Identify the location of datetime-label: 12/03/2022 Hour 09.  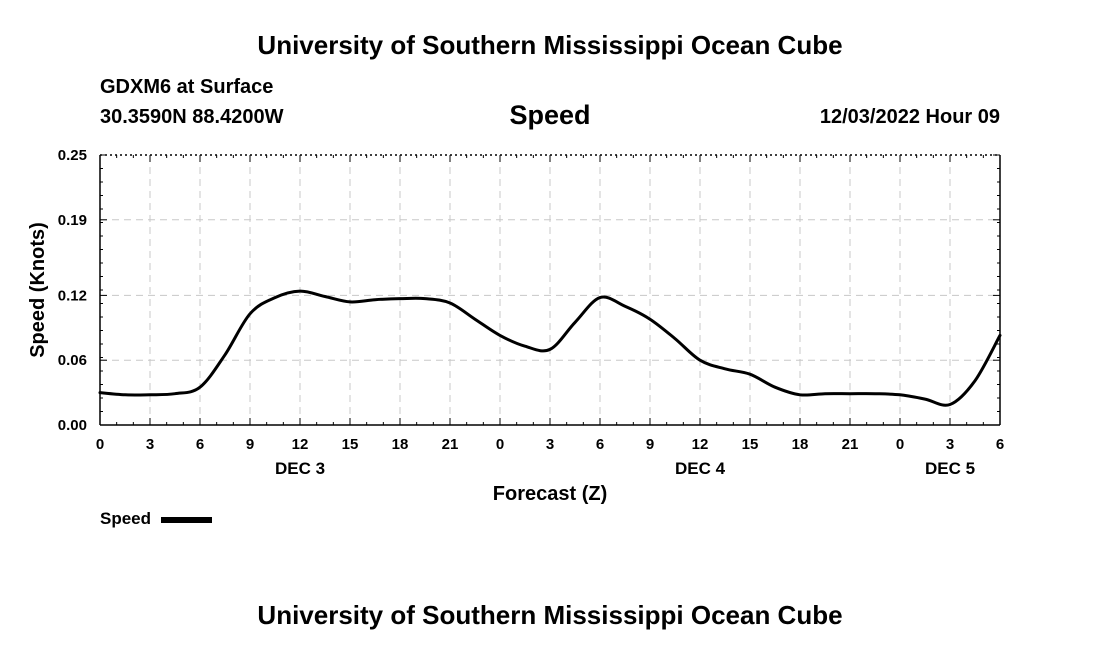
(909, 117).